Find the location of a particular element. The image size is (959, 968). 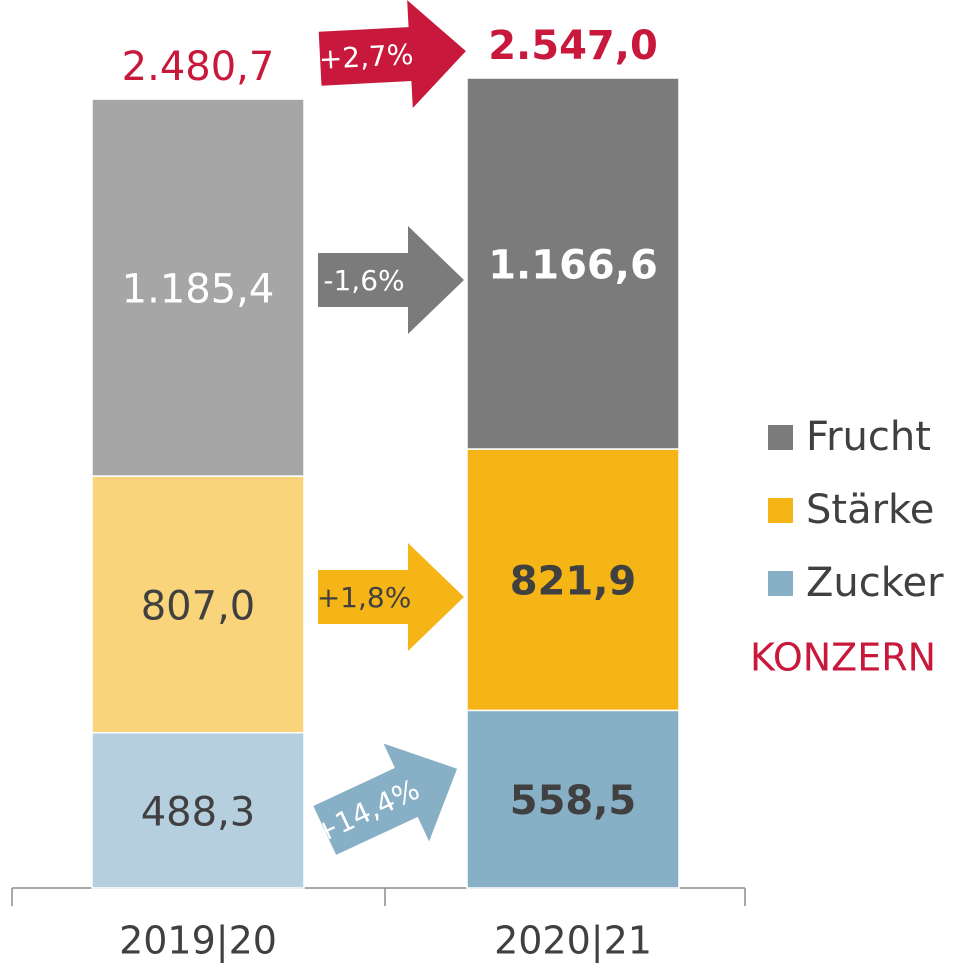

x-tick-label: 2020|21 is located at coordinates (573, 941).